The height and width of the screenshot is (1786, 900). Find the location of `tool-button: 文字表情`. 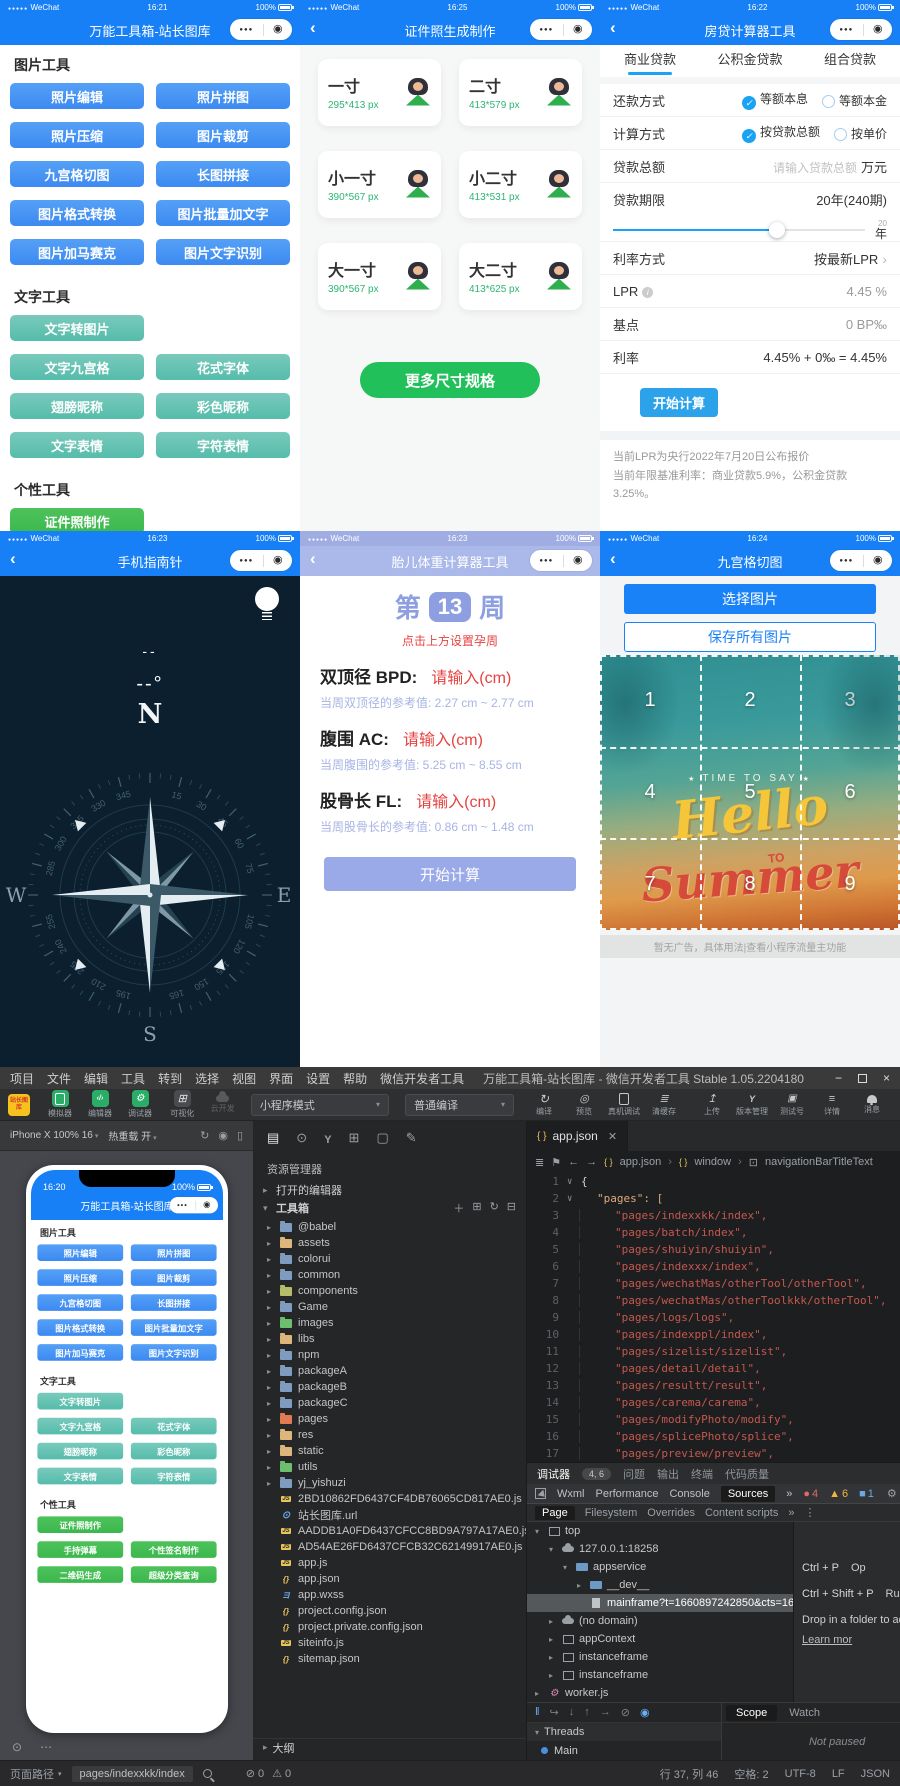

tool-button: 文字表情 is located at coordinates (77, 445).